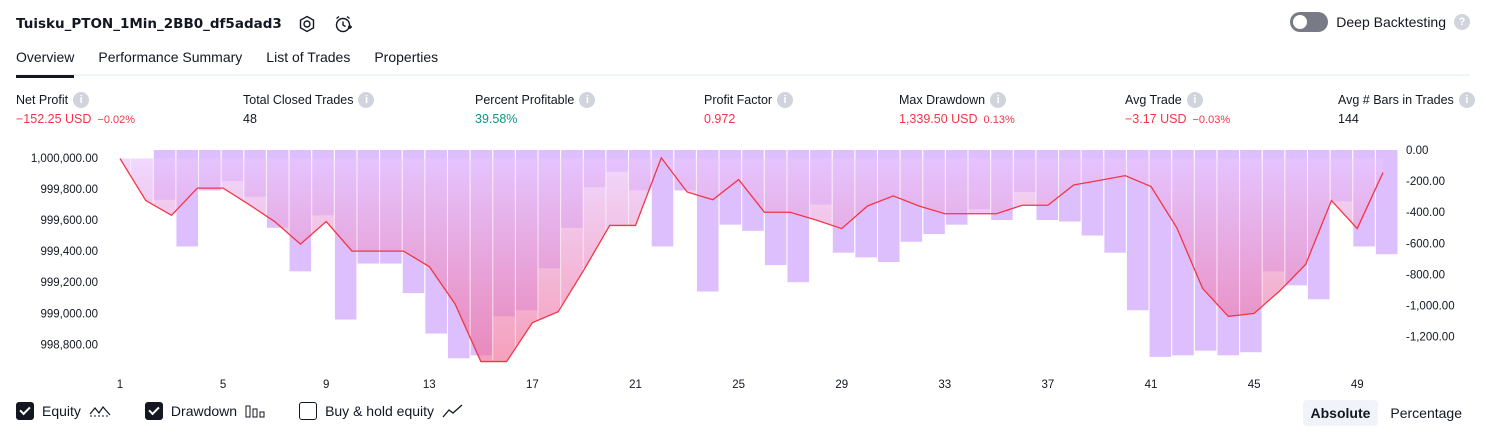 This screenshot has width=1486, height=438. What do you see at coordinates (429, 385) in the screenshot?
I see `x-tick-label: 13` at bounding box center [429, 385].